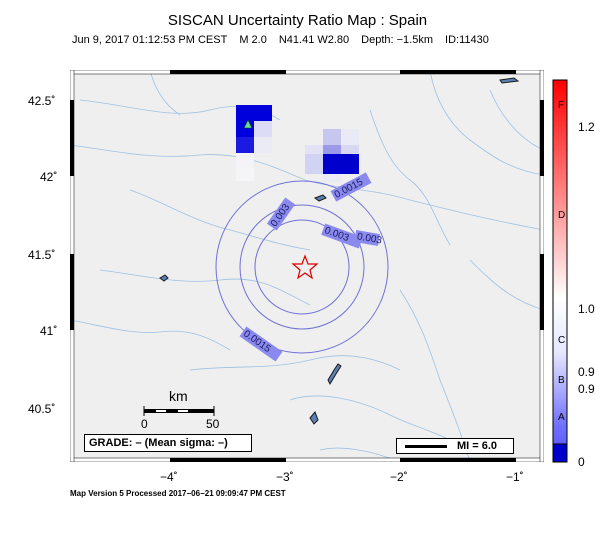  What do you see at coordinates (248, 124) in the screenshot?
I see `station-triangle-icon` at bounding box center [248, 124].